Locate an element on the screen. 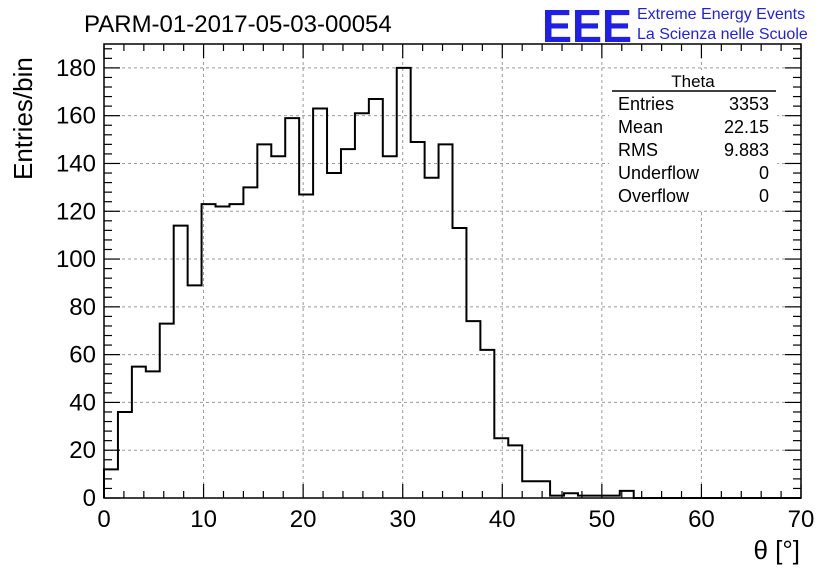 The height and width of the screenshot is (572, 836). y-tick-label: 0 is located at coordinates (89, 498).